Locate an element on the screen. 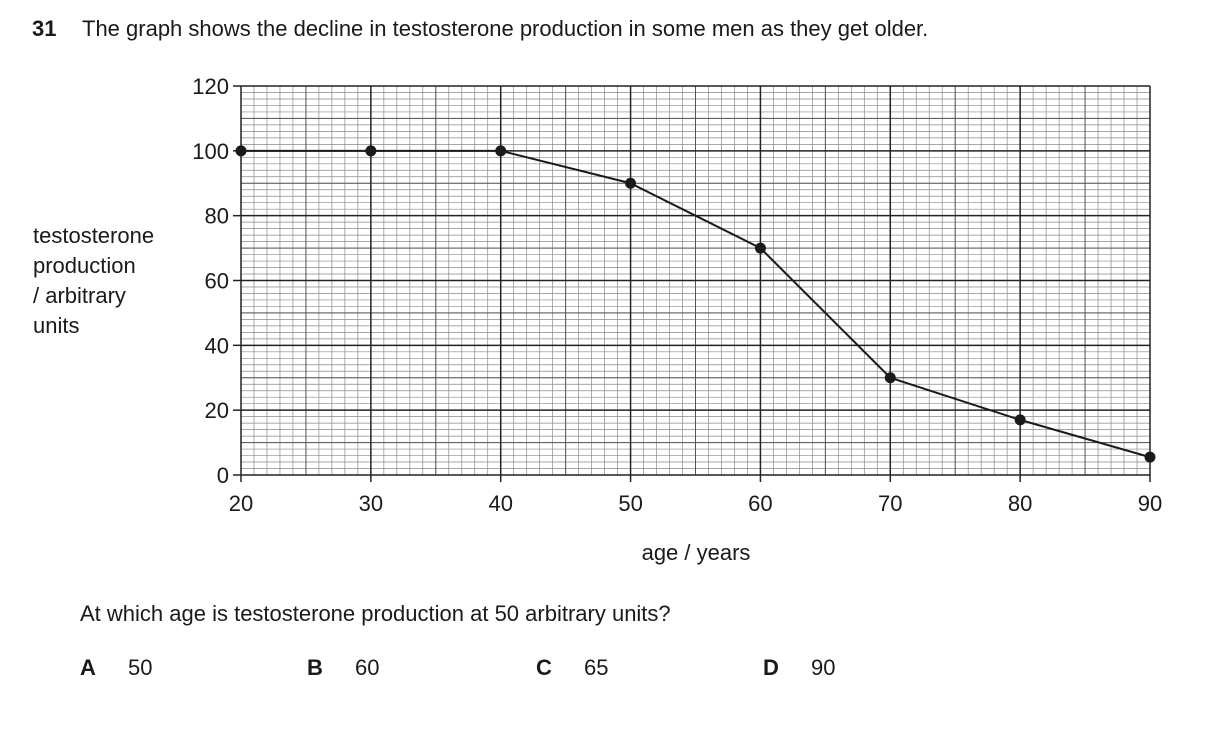 This screenshot has height=731, width=1209. y-tick-label: 40 is located at coordinates (217, 345).